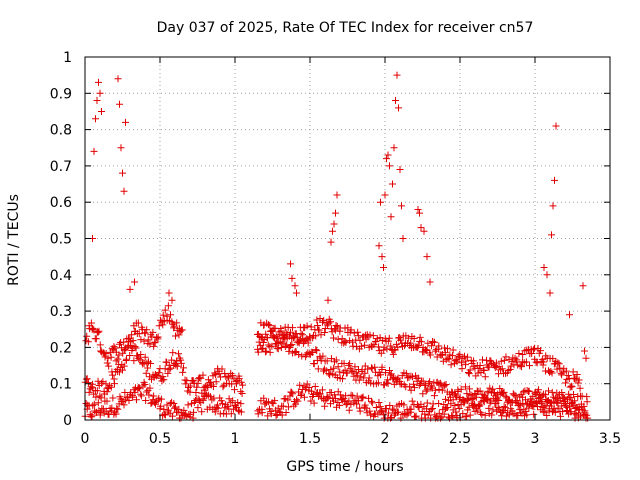 This screenshot has height=480, width=640. What do you see at coordinates (385, 439) in the screenshot?
I see `x-tick-label: 2` at bounding box center [385, 439].